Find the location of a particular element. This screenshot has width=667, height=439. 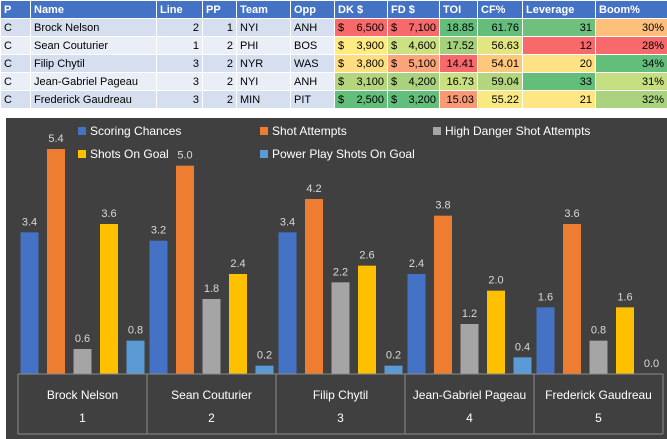

cell-name: Brock Nelson is located at coordinates (93, 27).